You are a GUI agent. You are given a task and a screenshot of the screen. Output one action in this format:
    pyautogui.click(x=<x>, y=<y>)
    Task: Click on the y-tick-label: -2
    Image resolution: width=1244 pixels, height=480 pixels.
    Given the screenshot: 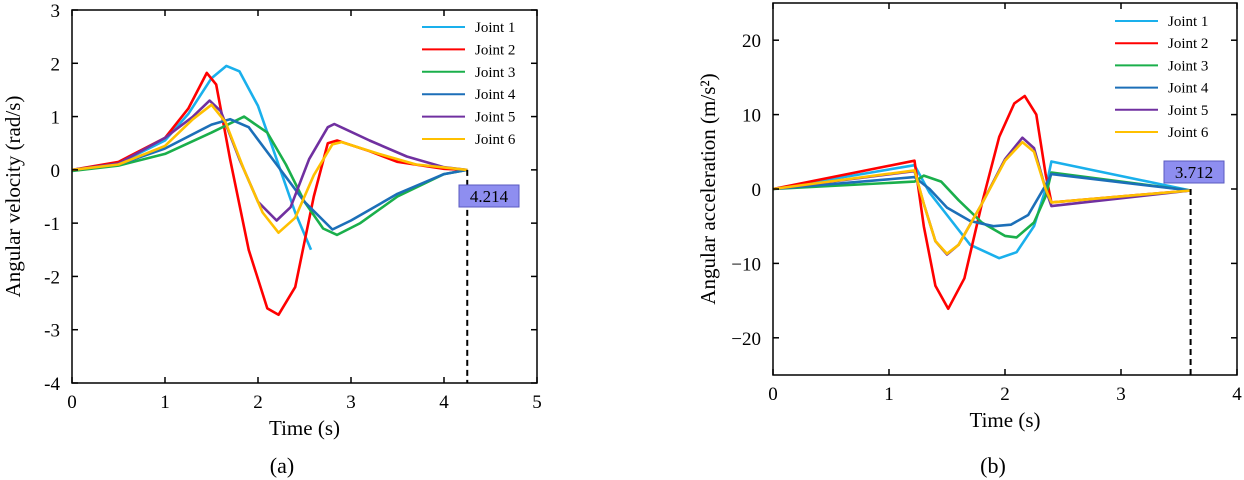 What is the action you would take?
    pyautogui.click(x=52, y=277)
    